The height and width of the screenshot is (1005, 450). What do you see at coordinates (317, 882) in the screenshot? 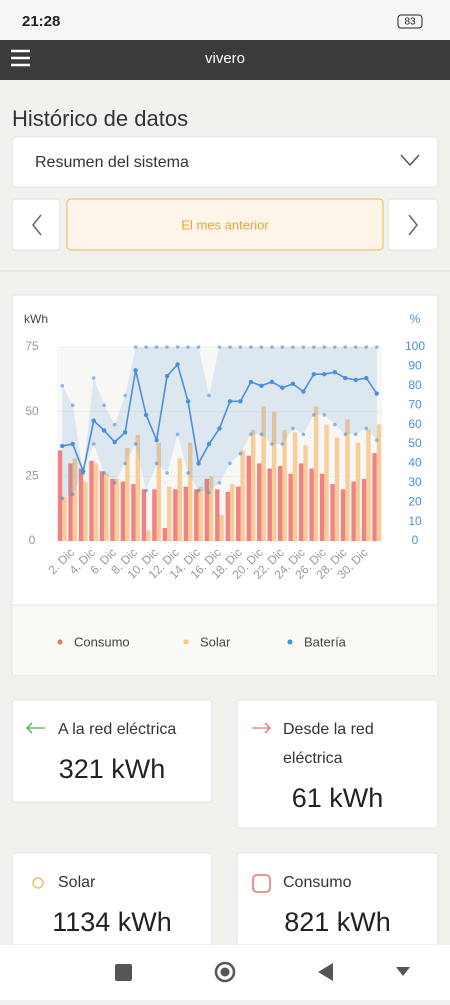
I see `card-title: Consumo` at bounding box center [317, 882].